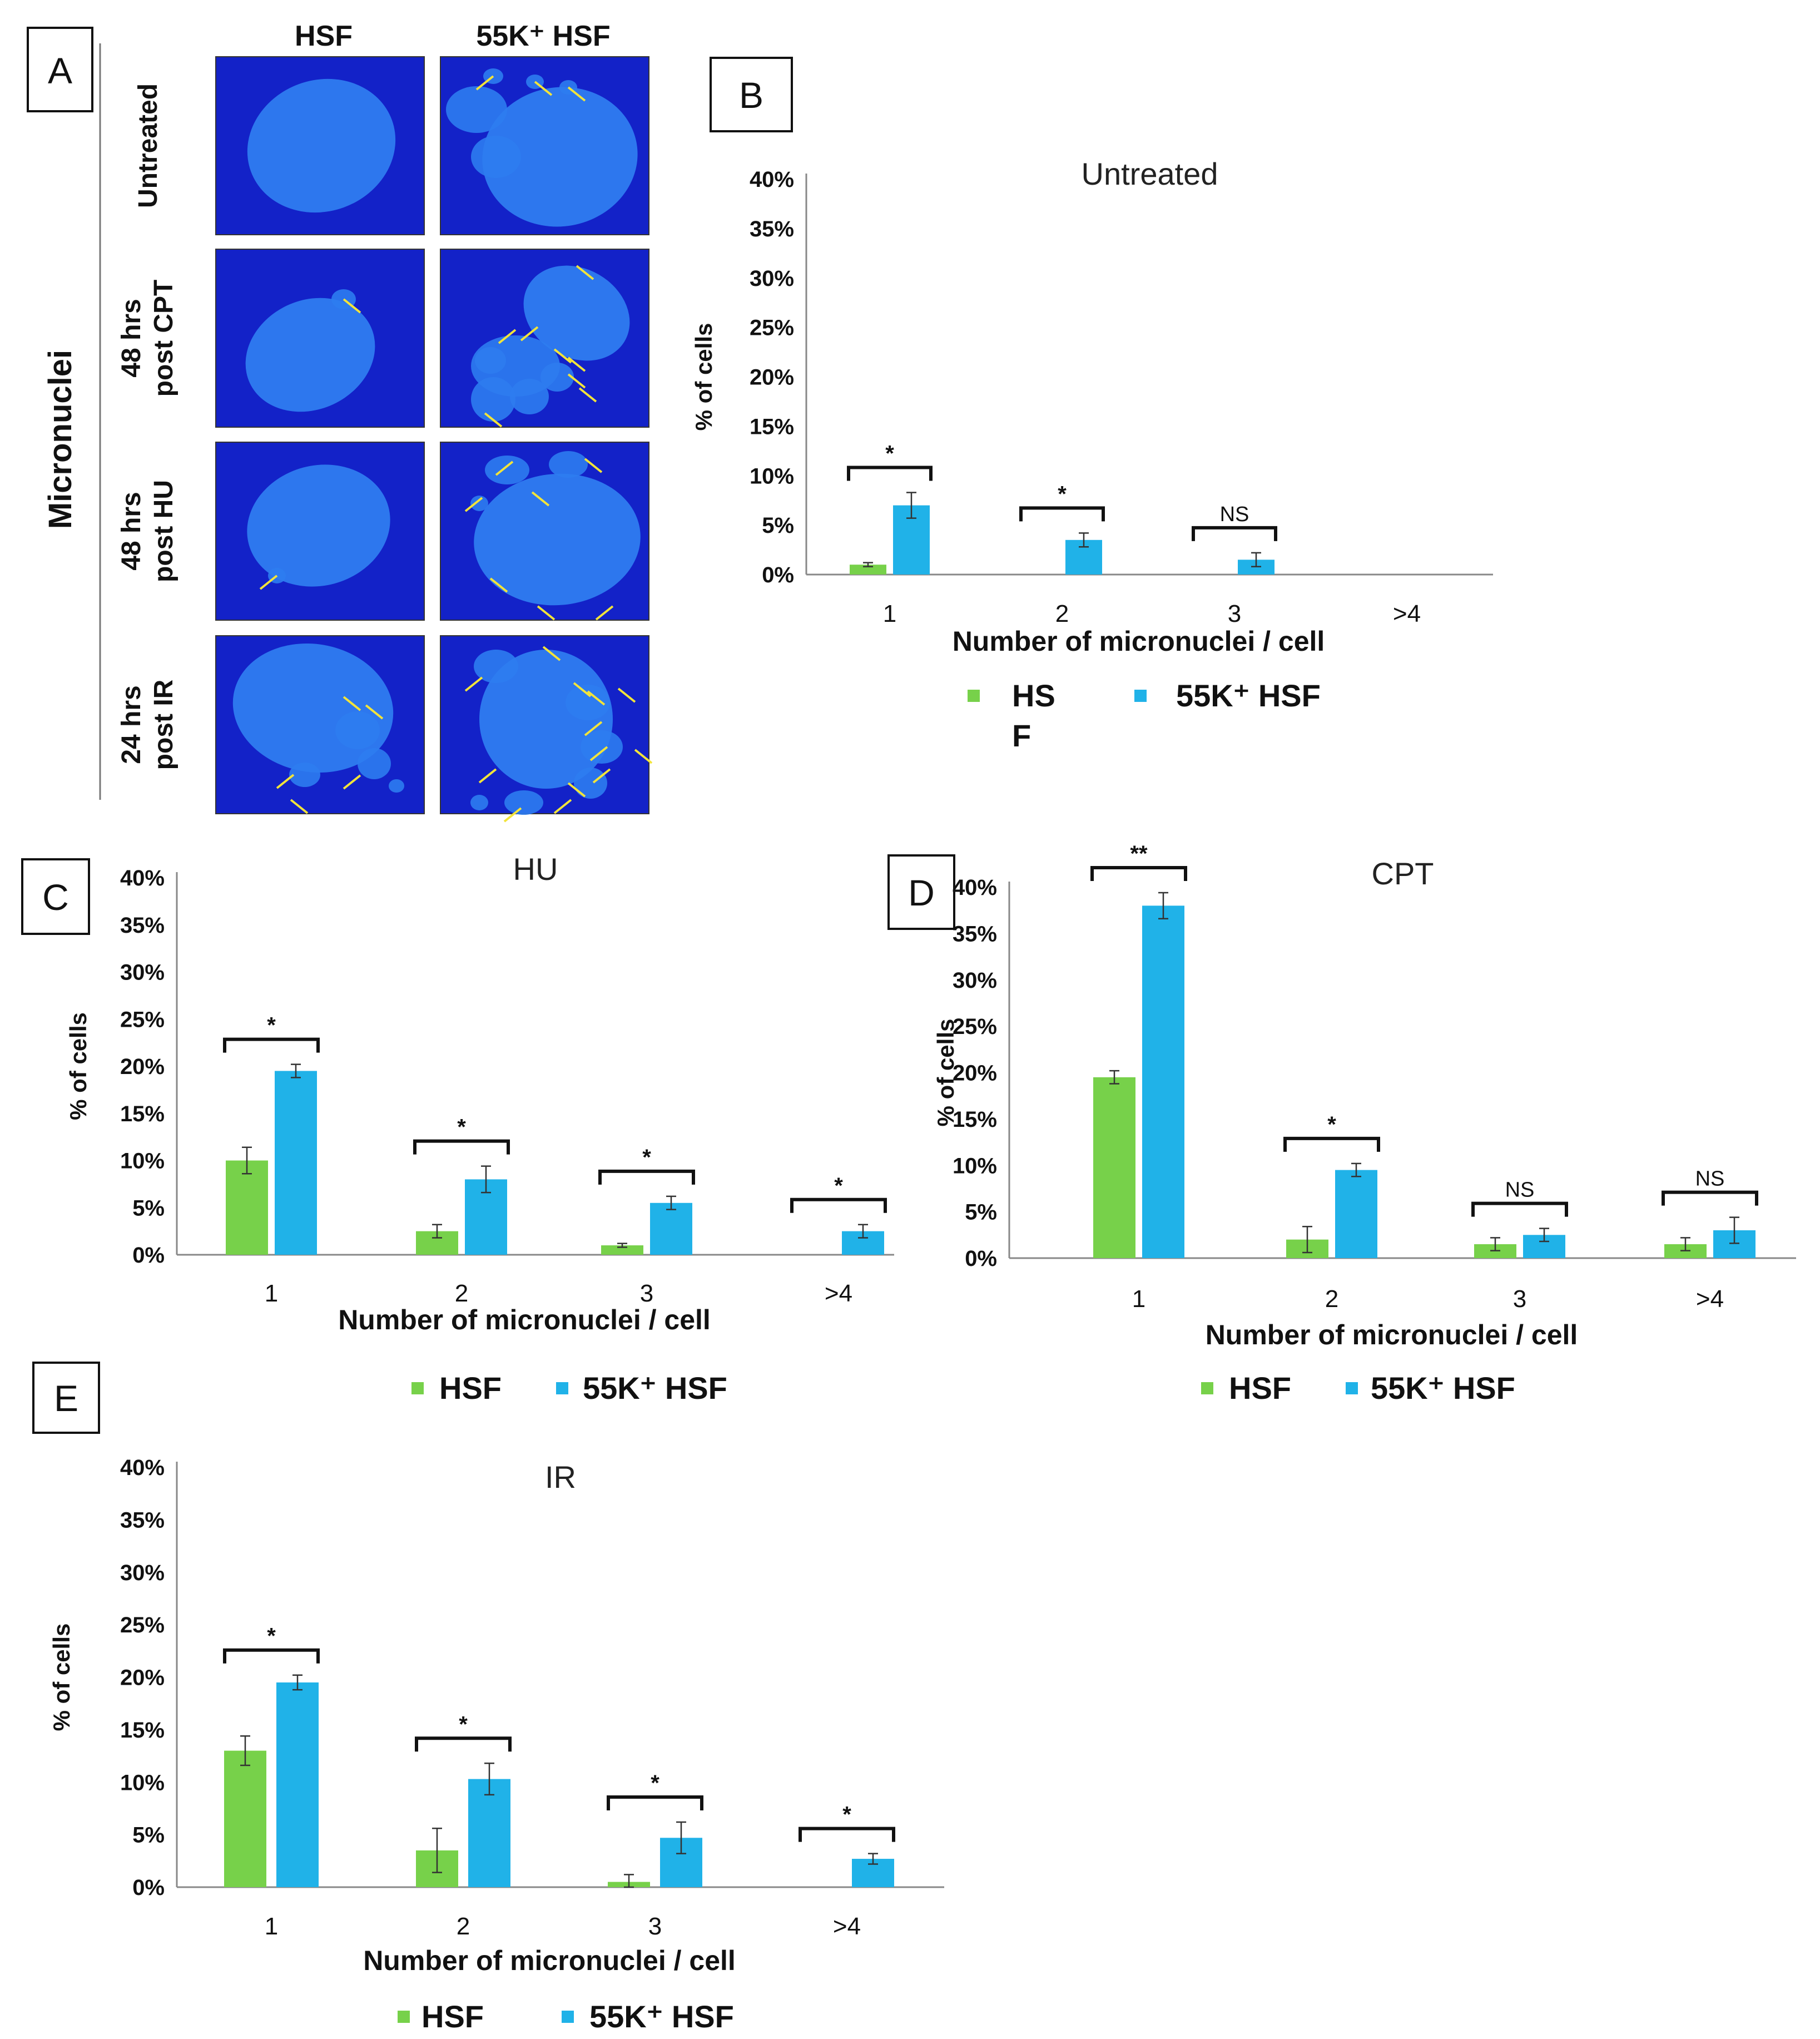 This screenshot has width=1820, height=2039. I want to click on legend-swatch, so click(1141, 696).